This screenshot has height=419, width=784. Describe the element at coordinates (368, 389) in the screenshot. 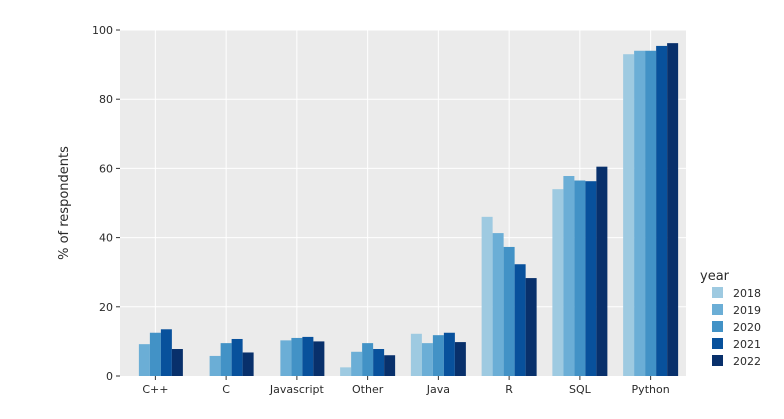

I see `x-tick-label: Other` at that location.